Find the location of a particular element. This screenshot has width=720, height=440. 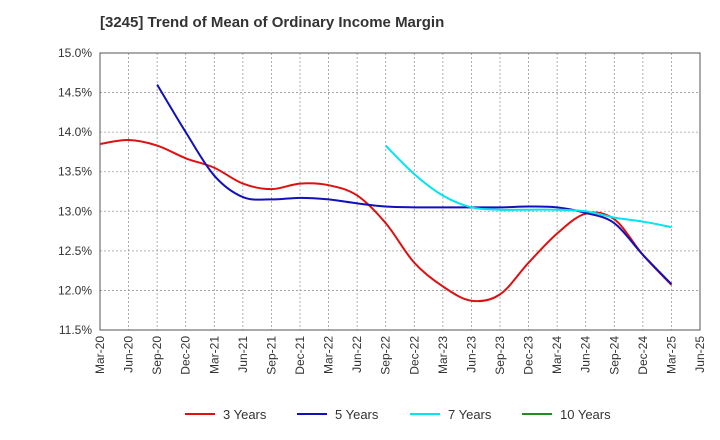

x-tick-label: Mar-24 is located at coordinates (557, 355).